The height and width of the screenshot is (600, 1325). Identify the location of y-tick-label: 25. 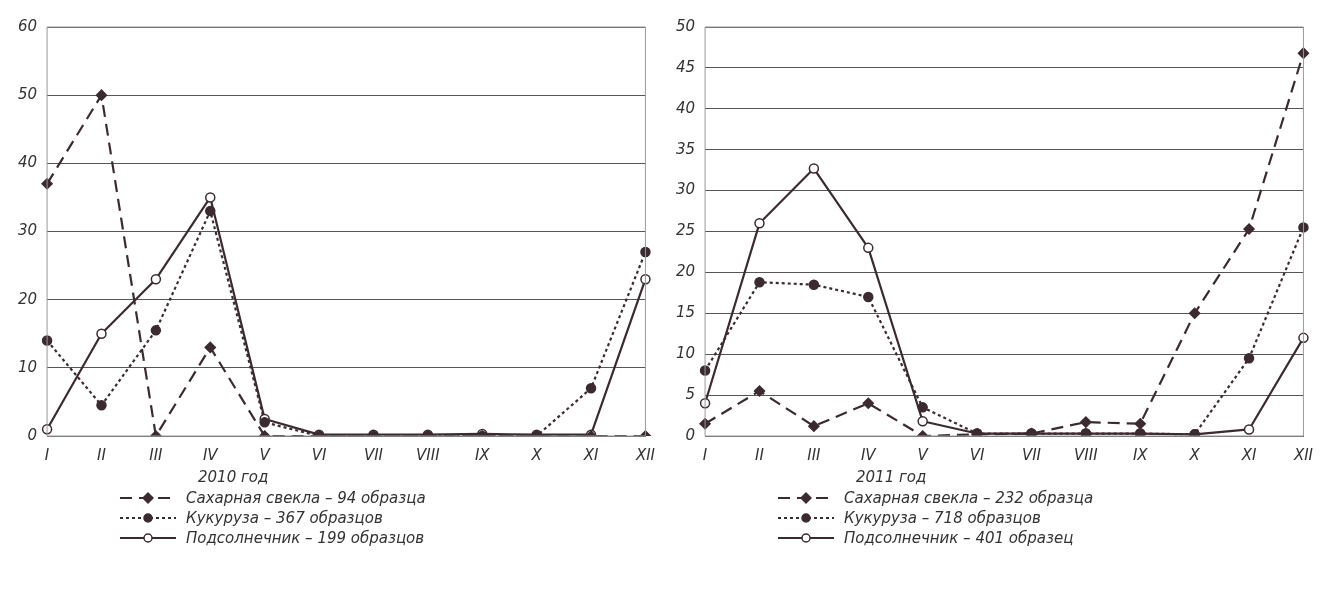
(685, 230).